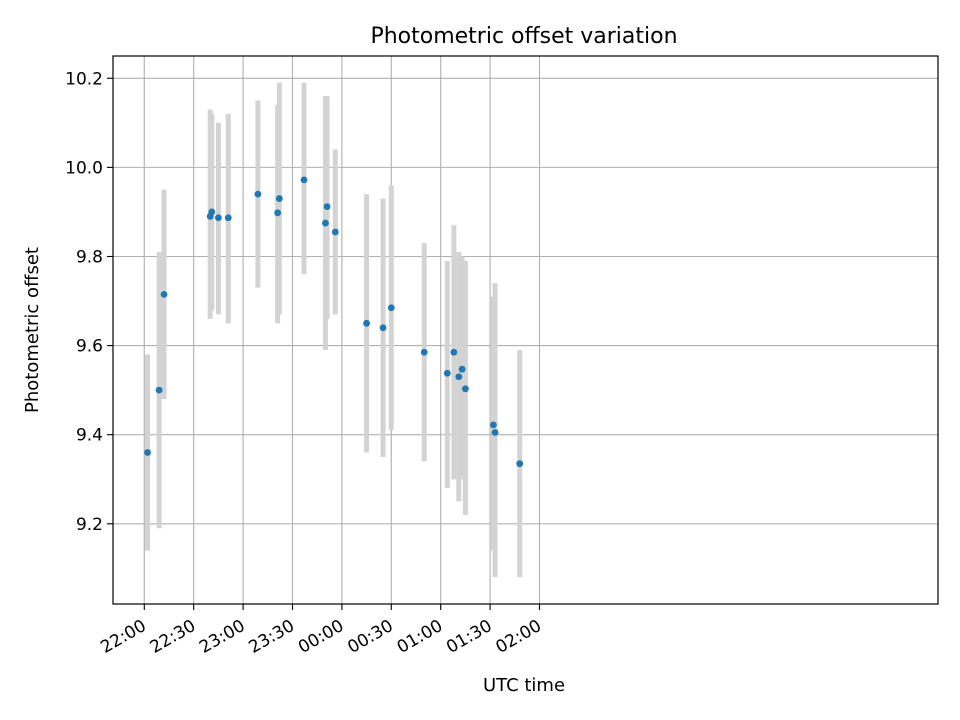  What do you see at coordinates (32, 330) in the screenshot?
I see `y-axis-label: Photometric offset` at bounding box center [32, 330].